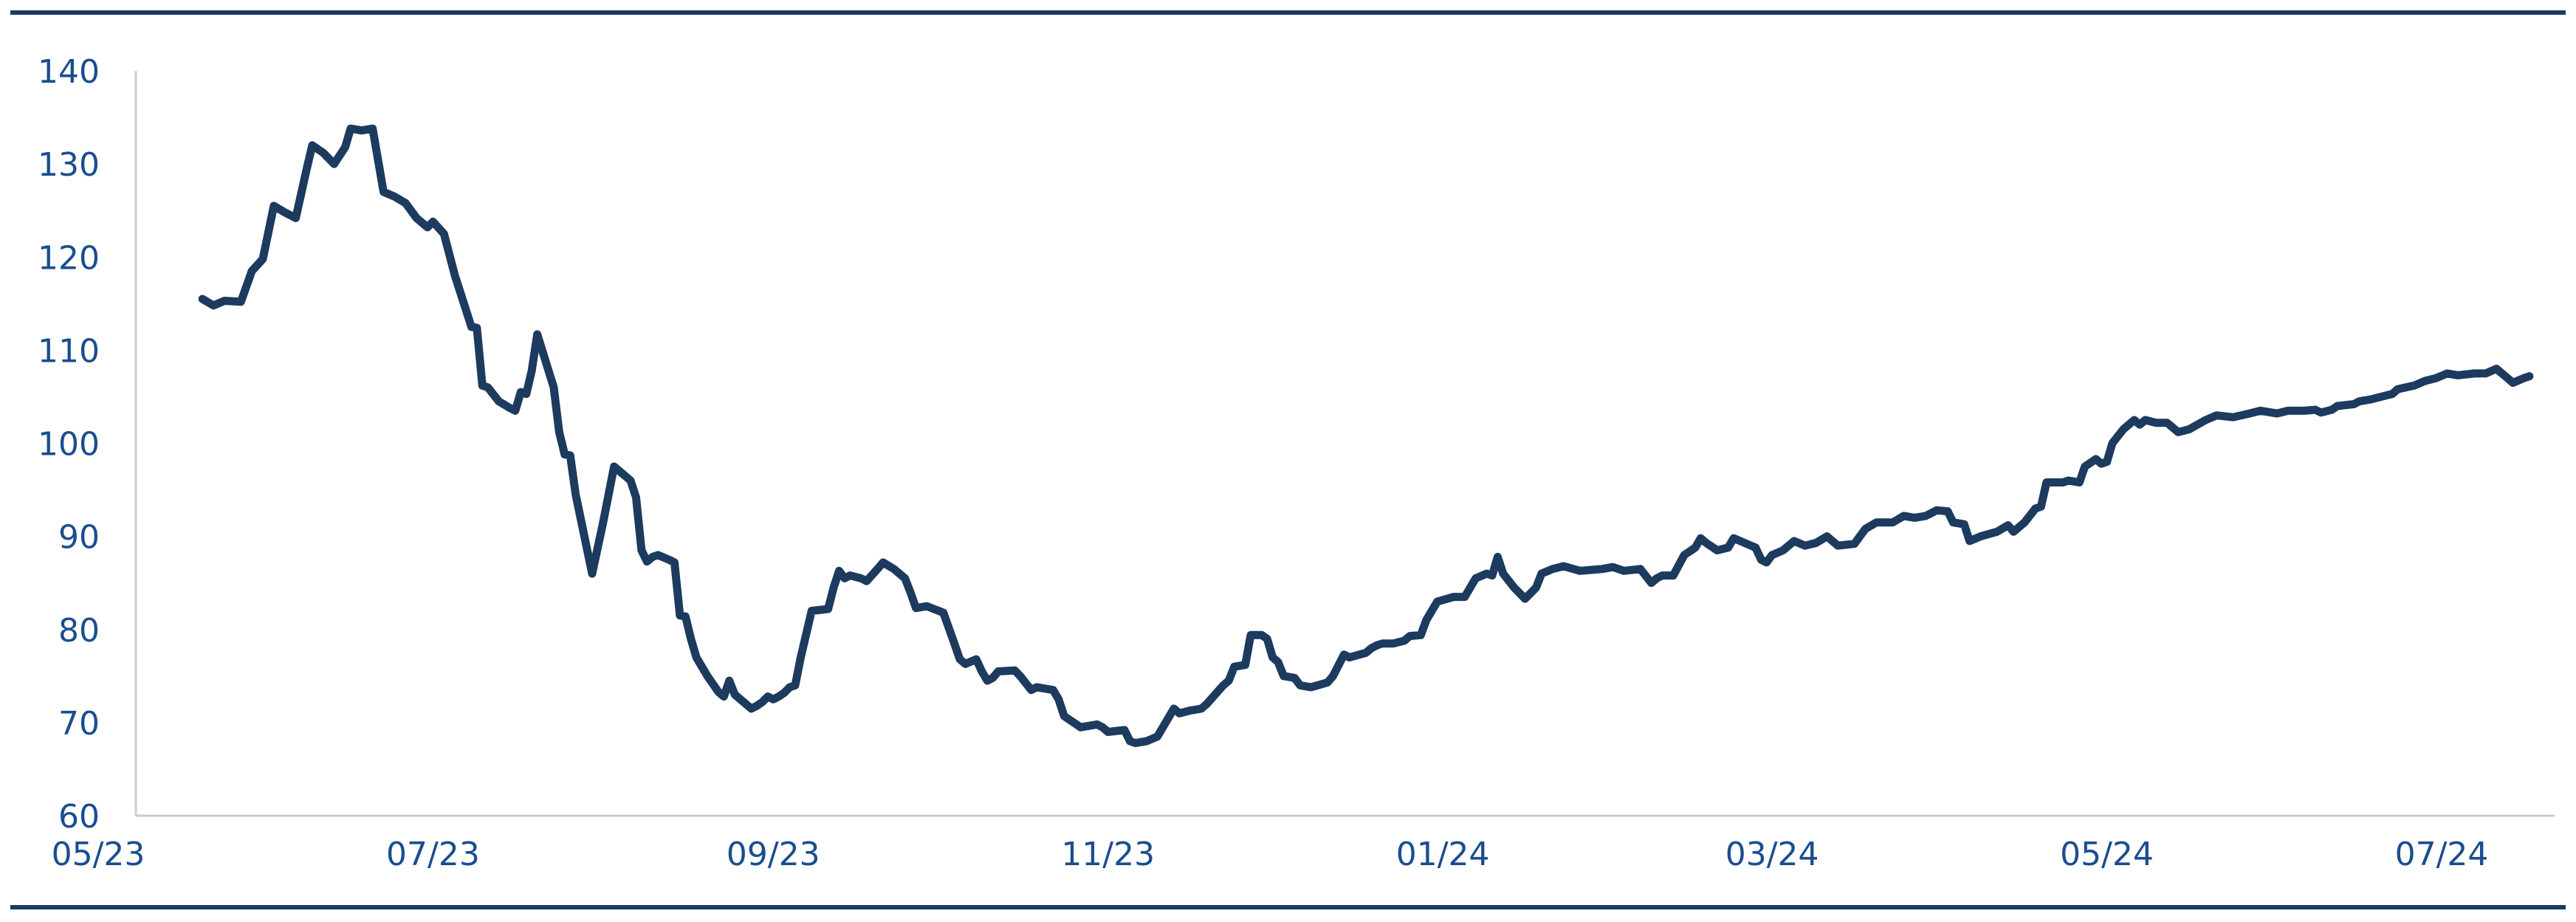 Image resolution: width=2576 pixels, height=922 pixels. I want to click on x-tick-label: 05/23, so click(98, 854).